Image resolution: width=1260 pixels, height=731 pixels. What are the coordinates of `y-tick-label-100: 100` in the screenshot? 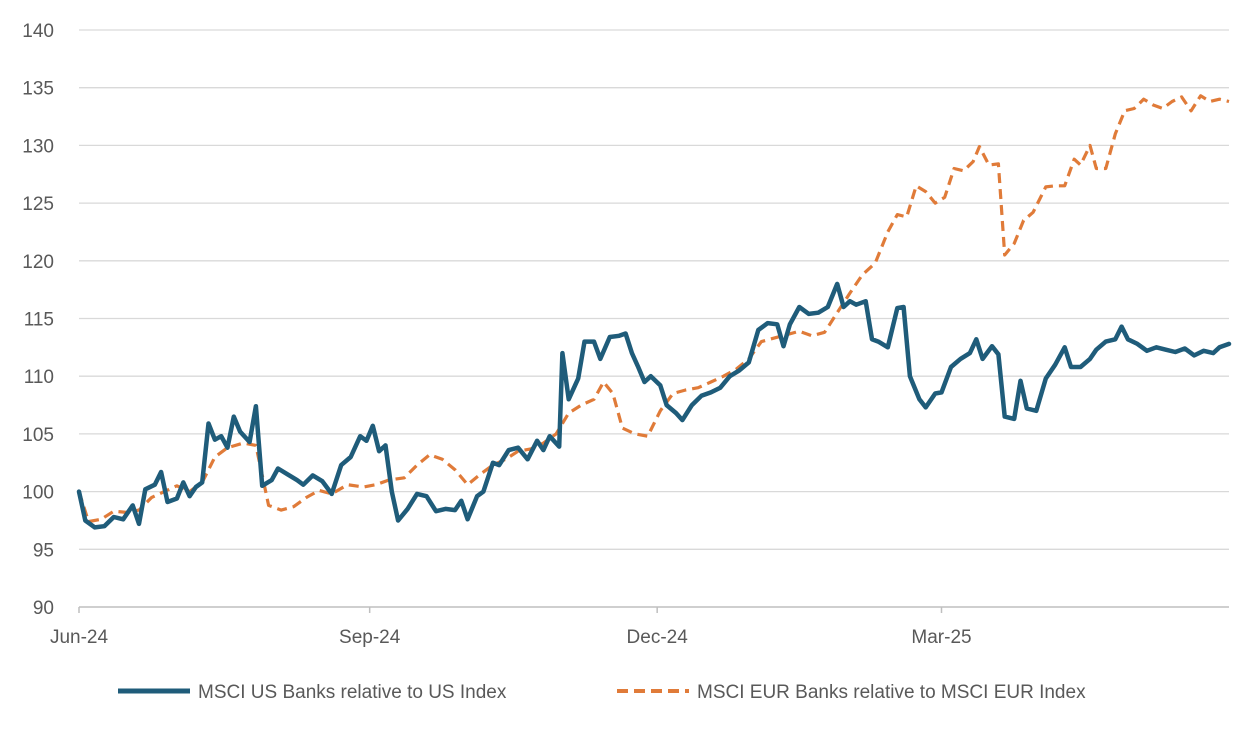 It's located at (38, 493).